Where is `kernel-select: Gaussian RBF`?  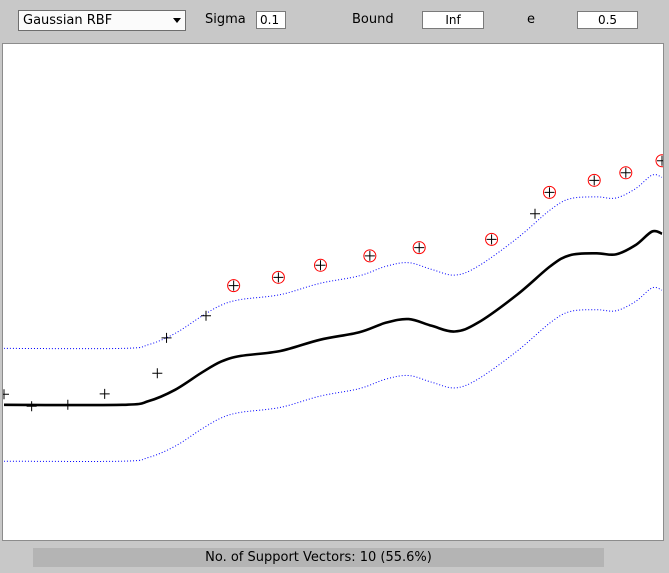
kernel-select: Gaussian RBF is located at coordinates (102, 20).